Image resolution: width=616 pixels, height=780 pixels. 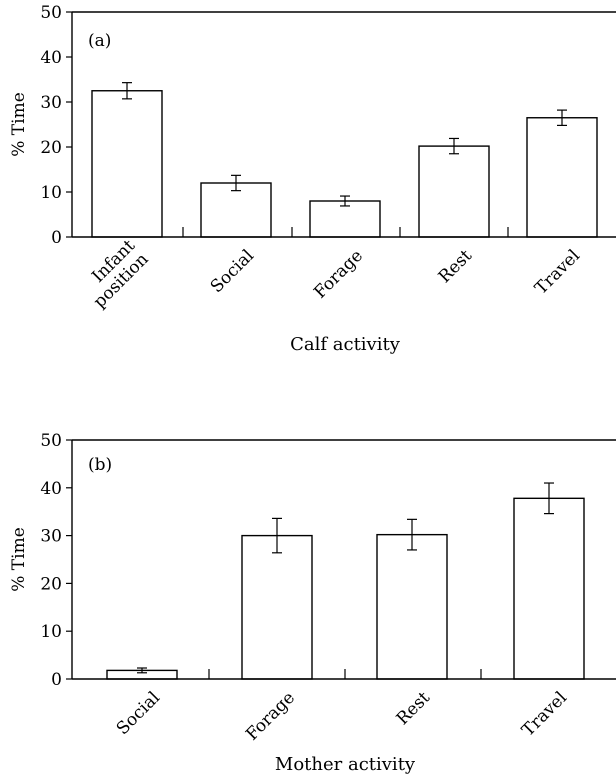 What do you see at coordinates (345, 344) in the screenshot?
I see `x-axis-label: Calf activity` at bounding box center [345, 344].